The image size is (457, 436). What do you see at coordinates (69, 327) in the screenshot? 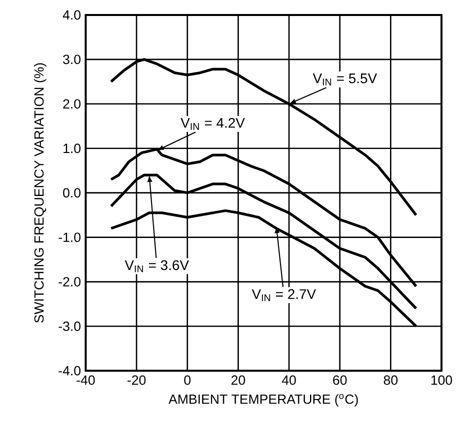
I see `y-tick-label: -3.0` at bounding box center [69, 327].